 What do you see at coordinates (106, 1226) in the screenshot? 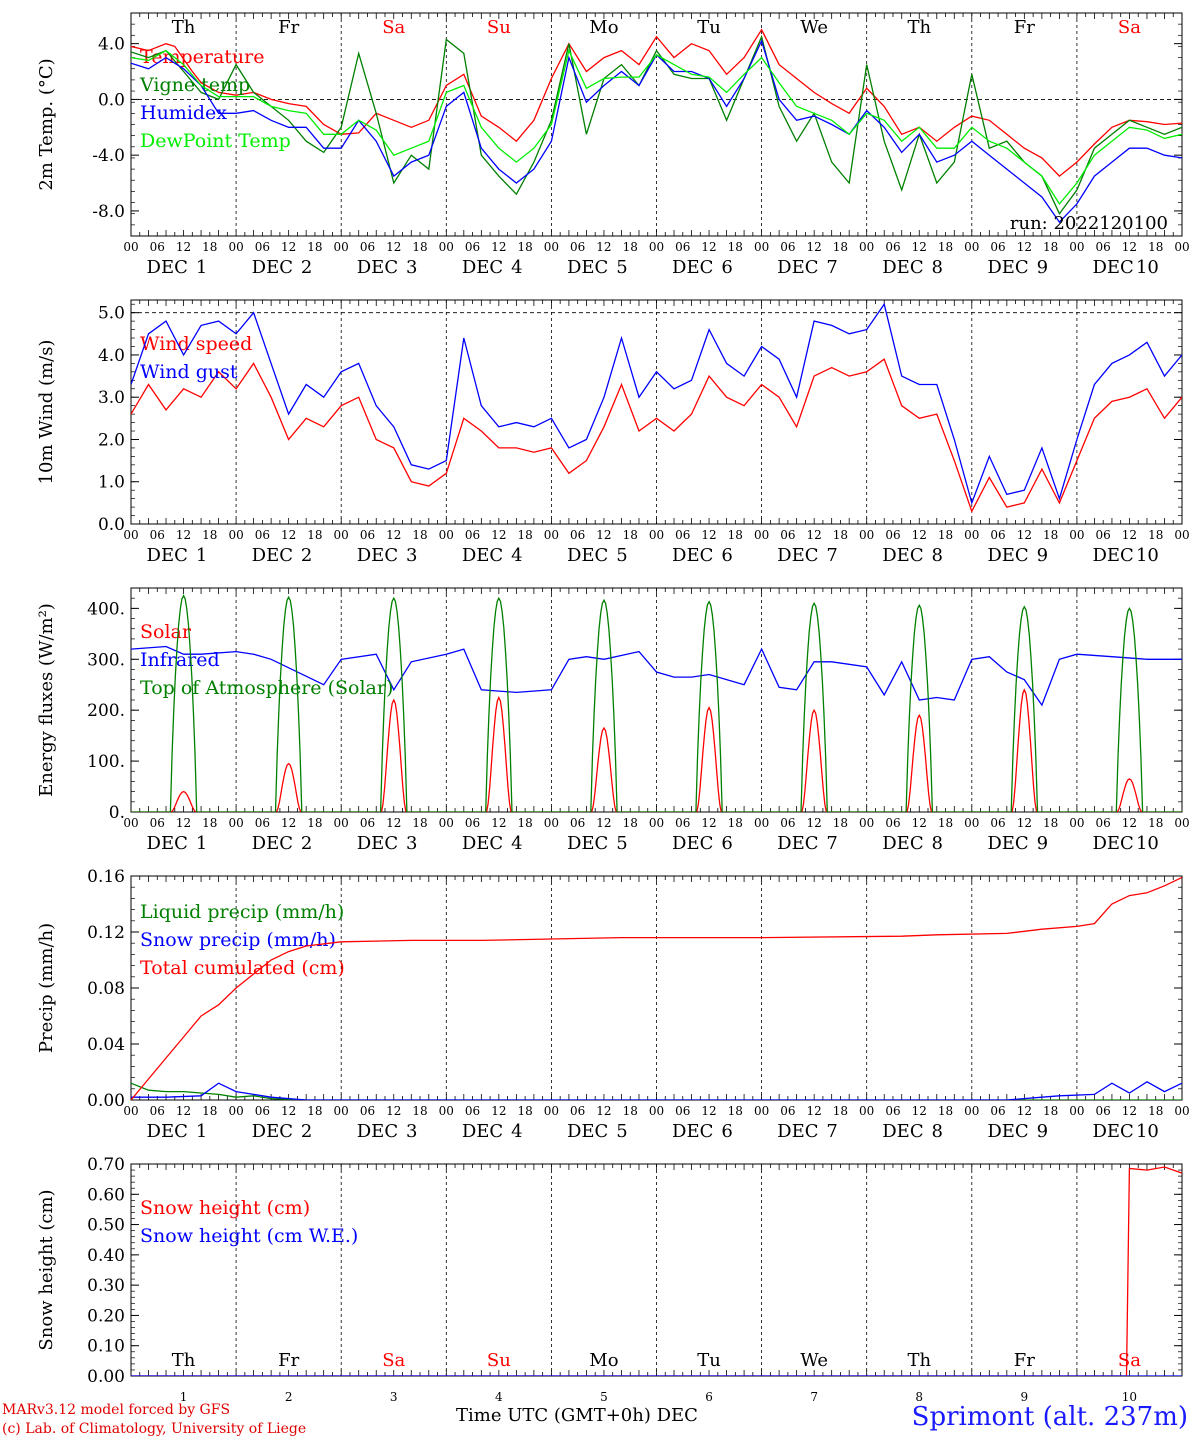
I see `y-tick-label: 0.50` at bounding box center [106, 1226].